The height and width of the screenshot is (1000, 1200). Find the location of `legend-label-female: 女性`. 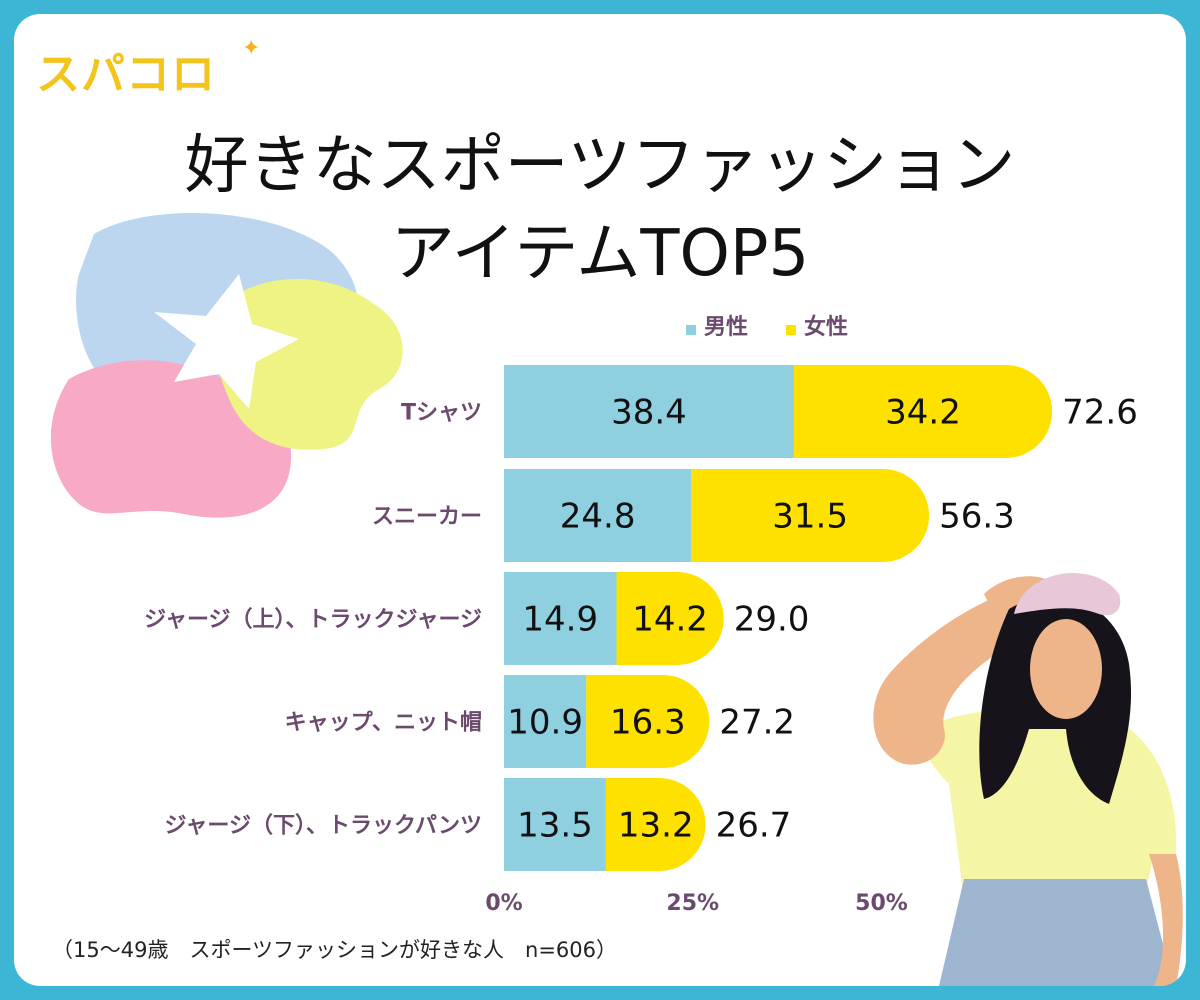

legend-label-female: 女性 is located at coordinates (826, 327).